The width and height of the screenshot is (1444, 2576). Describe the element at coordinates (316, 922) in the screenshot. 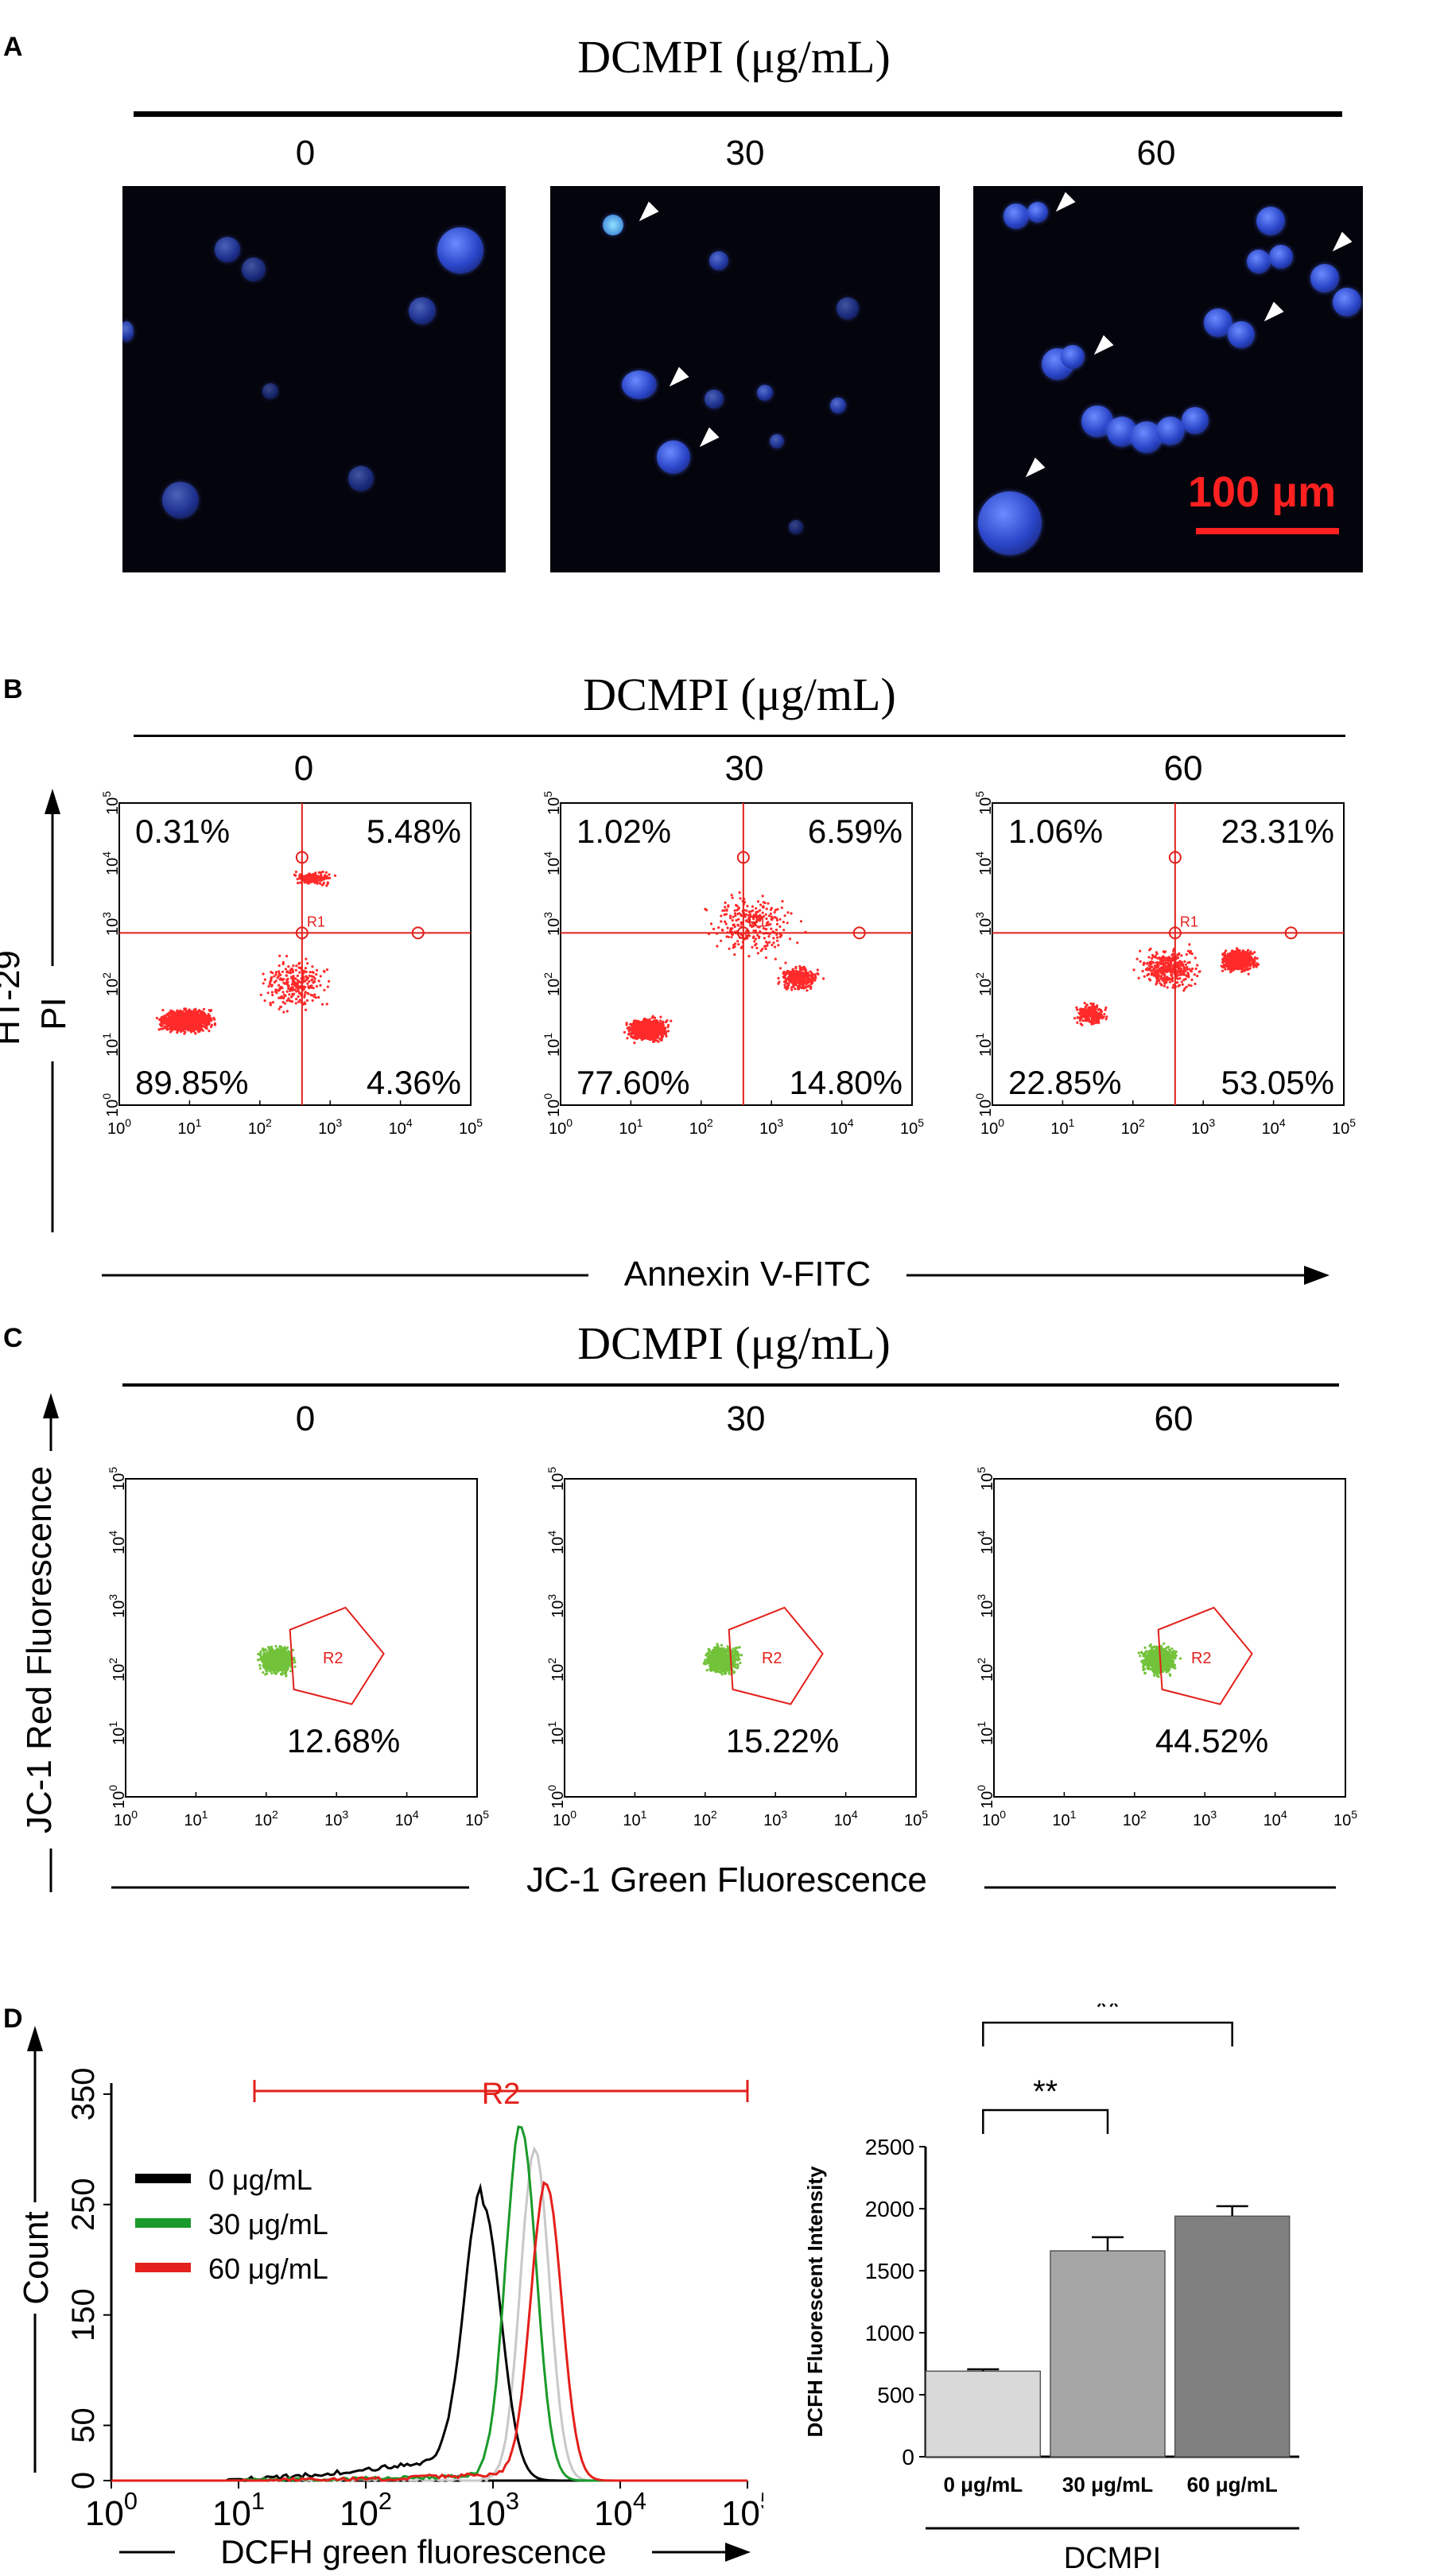

I see `gate-label: R1` at that location.